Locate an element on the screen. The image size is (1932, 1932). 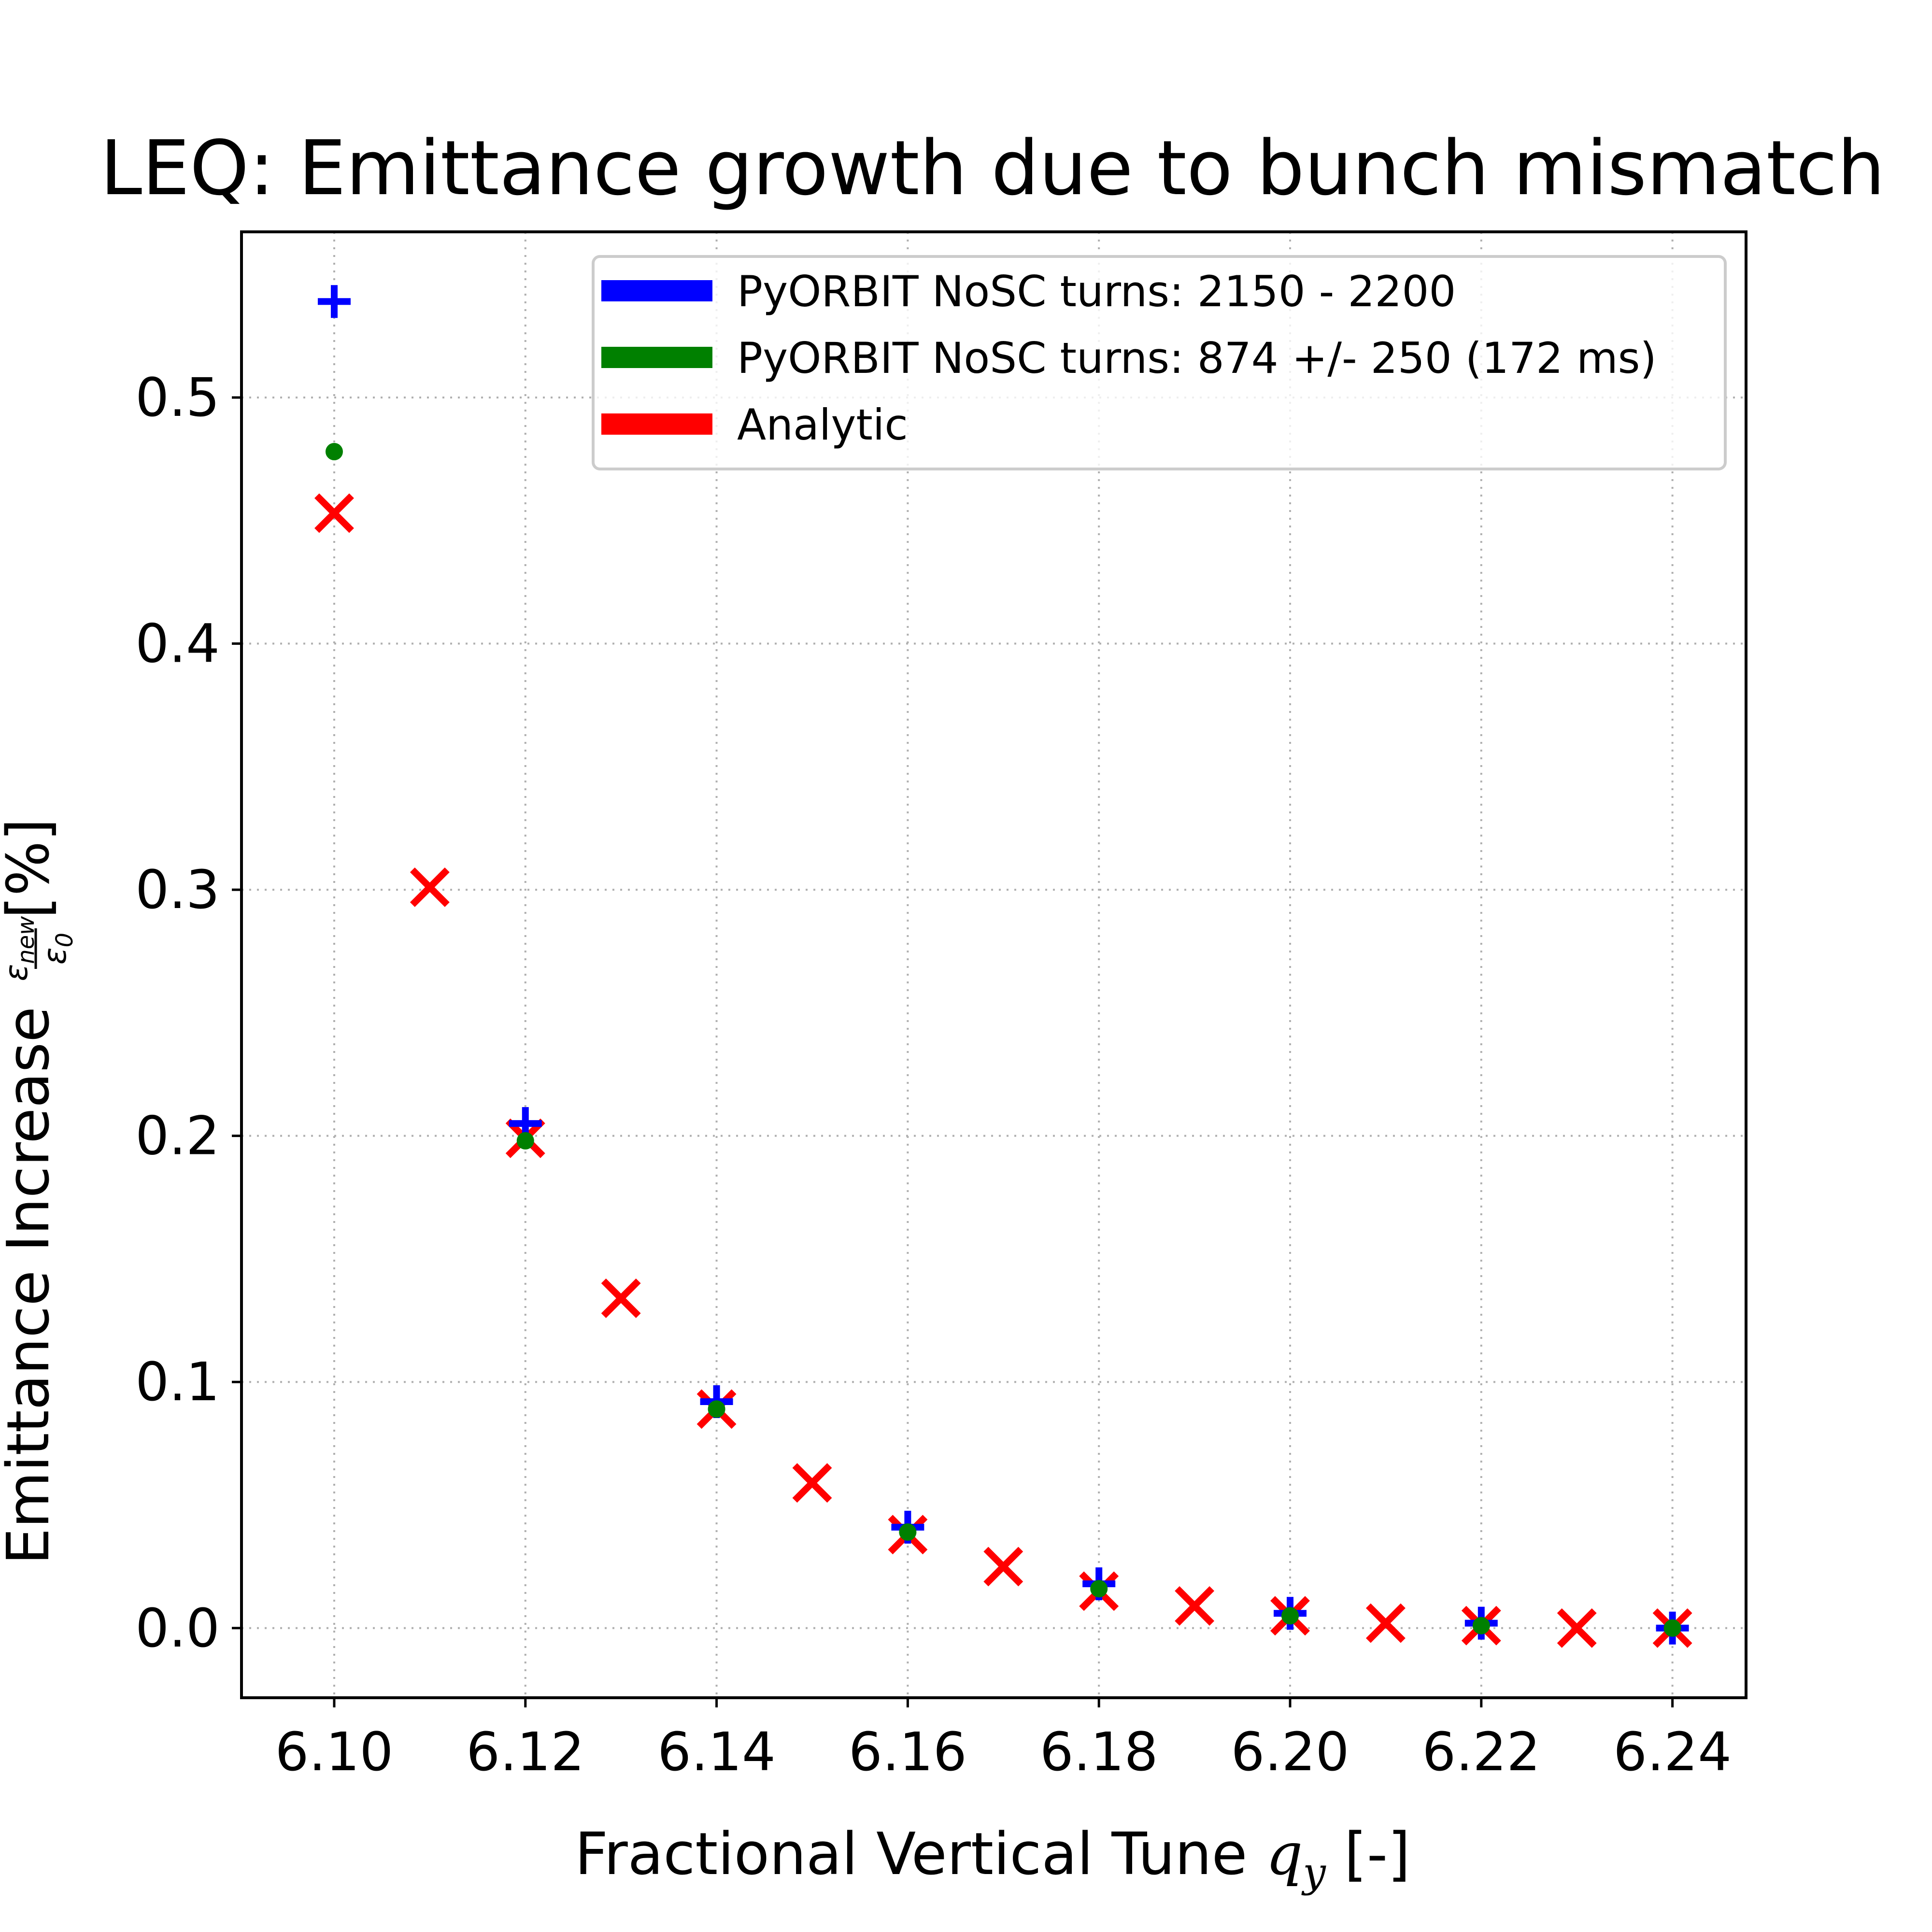
legend-label-pyorbit-2150: PyORBIT NoSC turns: 2150 - 2200 is located at coordinates (1096, 291).